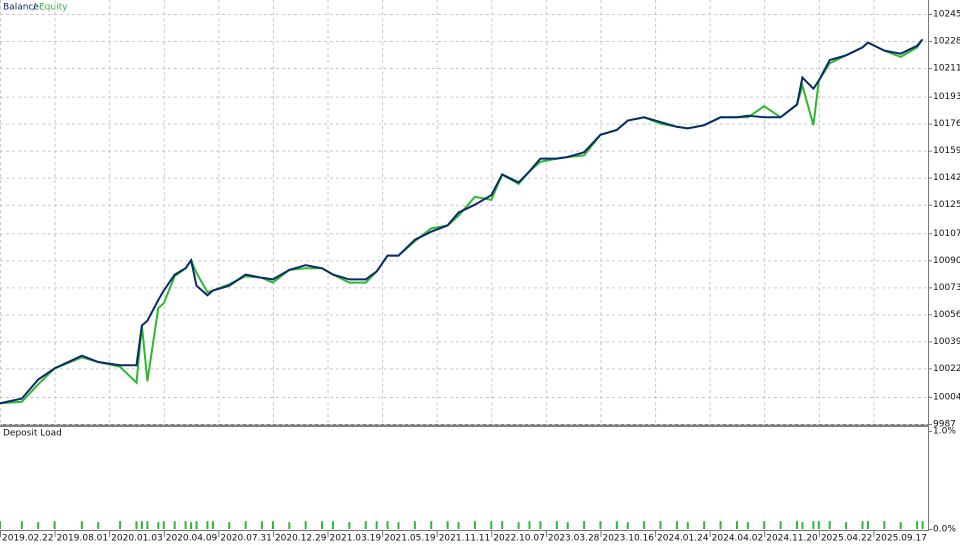 The width and height of the screenshot is (960, 545). Describe the element at coordinates (21, 8) in the screenshot. I see `legend-entry: Balance` at that location.